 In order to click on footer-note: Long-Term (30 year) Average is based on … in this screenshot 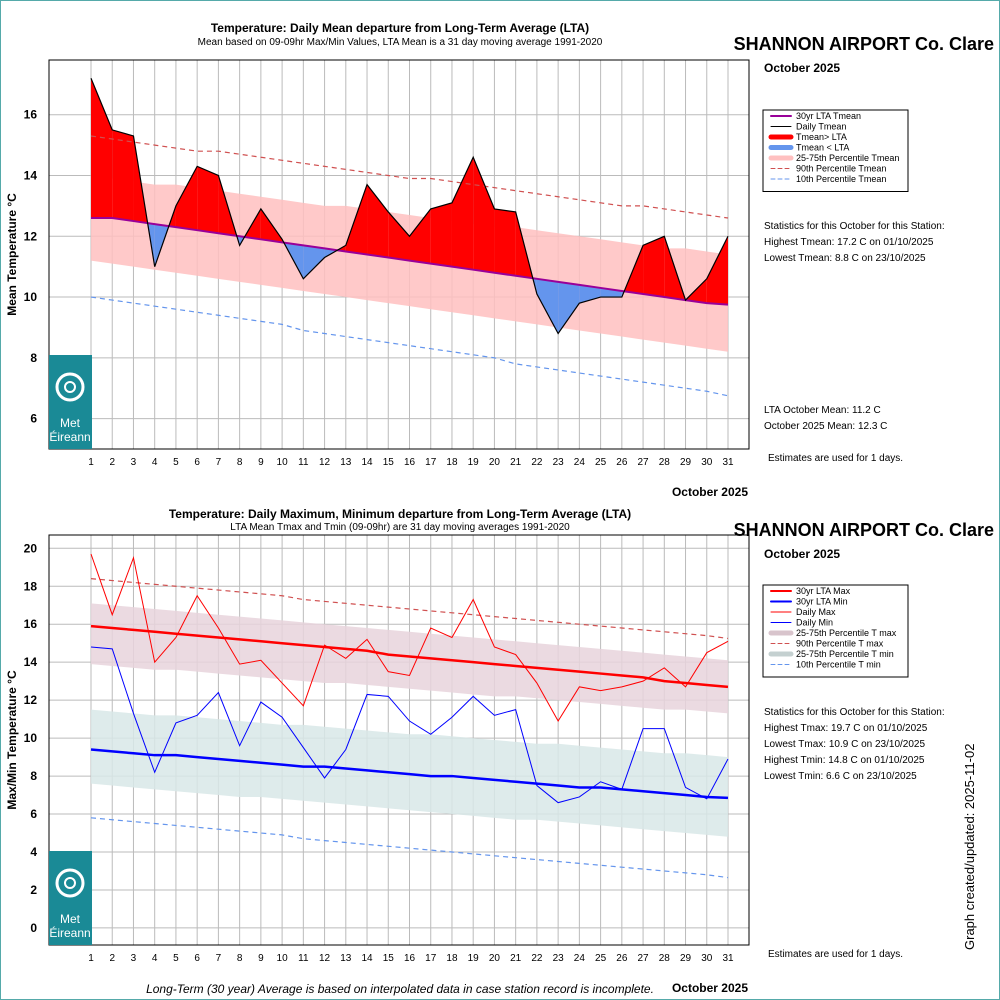, I will do `click(400, 989)`.